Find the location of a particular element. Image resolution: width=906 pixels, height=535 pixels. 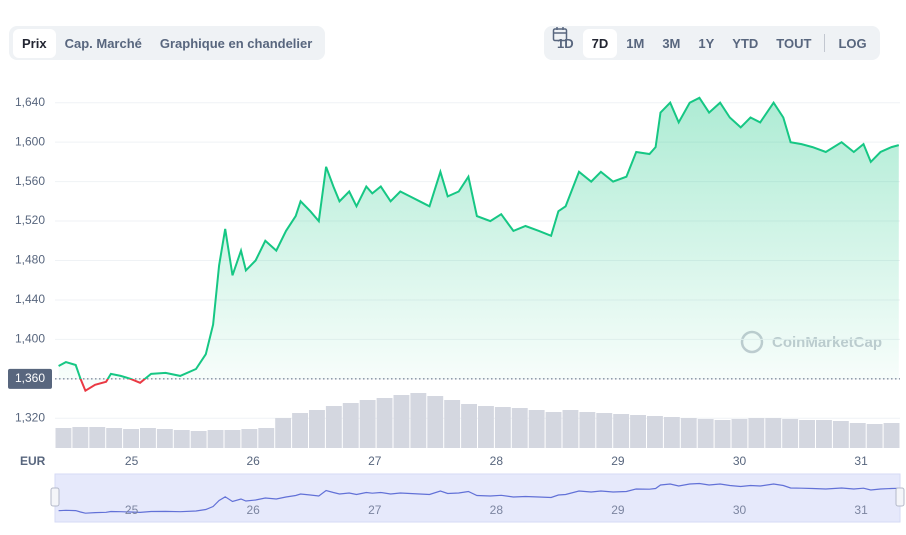

range-button: 1D is located at coordinates (565, 43).